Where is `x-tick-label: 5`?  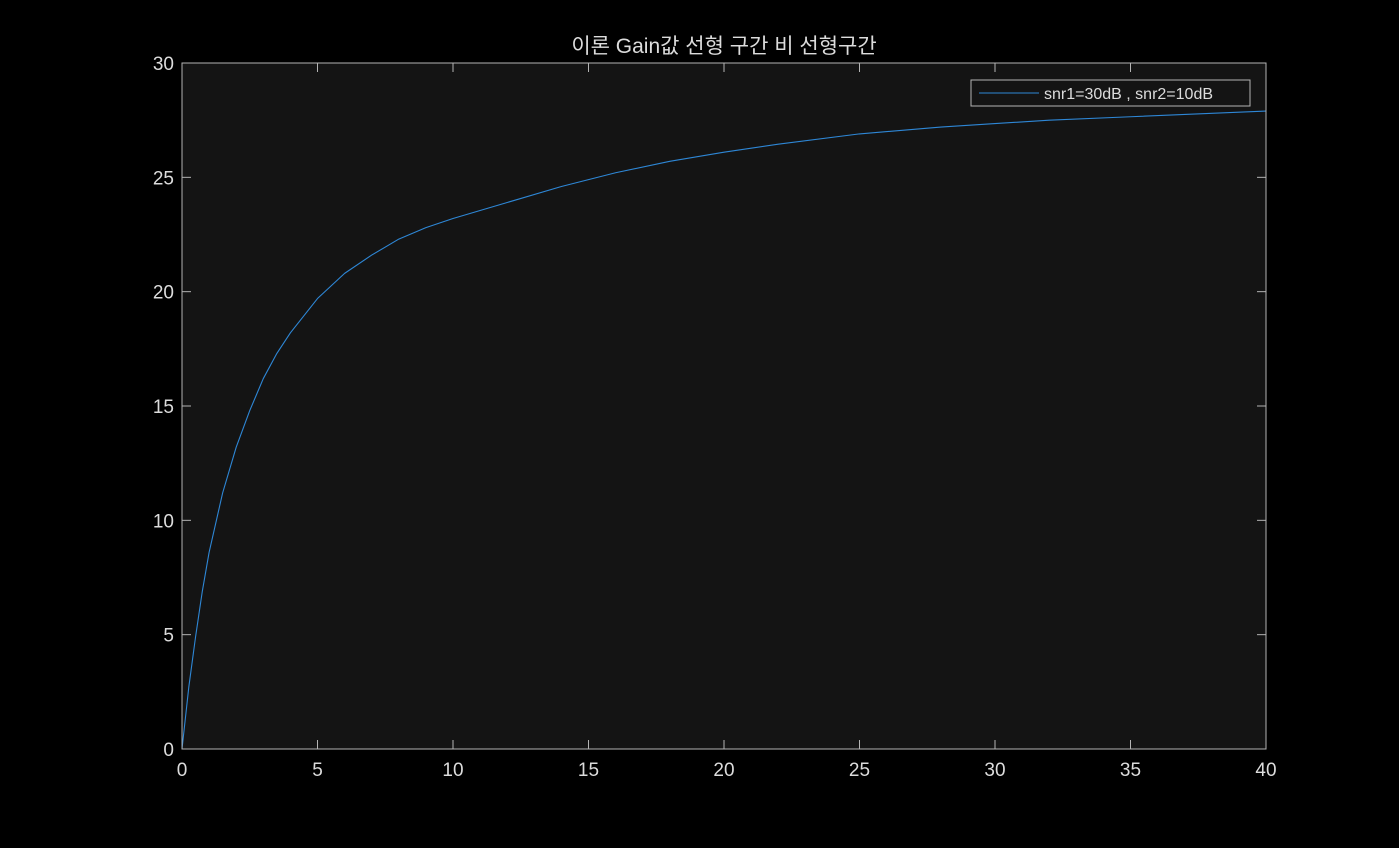
x-tick-label: 5 is located at coordinates (317, 770).